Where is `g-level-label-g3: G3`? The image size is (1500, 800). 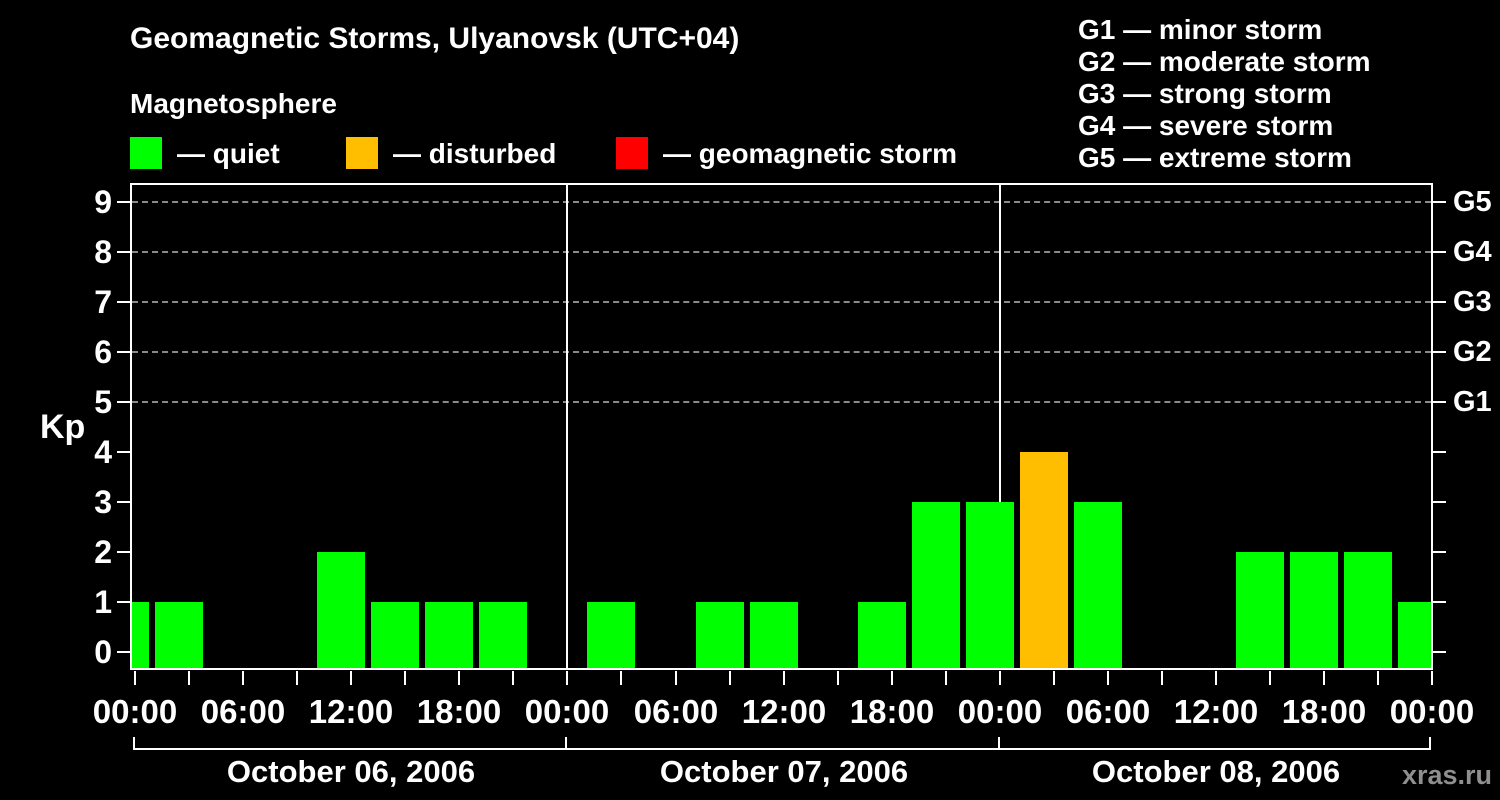
g-level-label-g3: G3 is located at coordinates (1472, 302).